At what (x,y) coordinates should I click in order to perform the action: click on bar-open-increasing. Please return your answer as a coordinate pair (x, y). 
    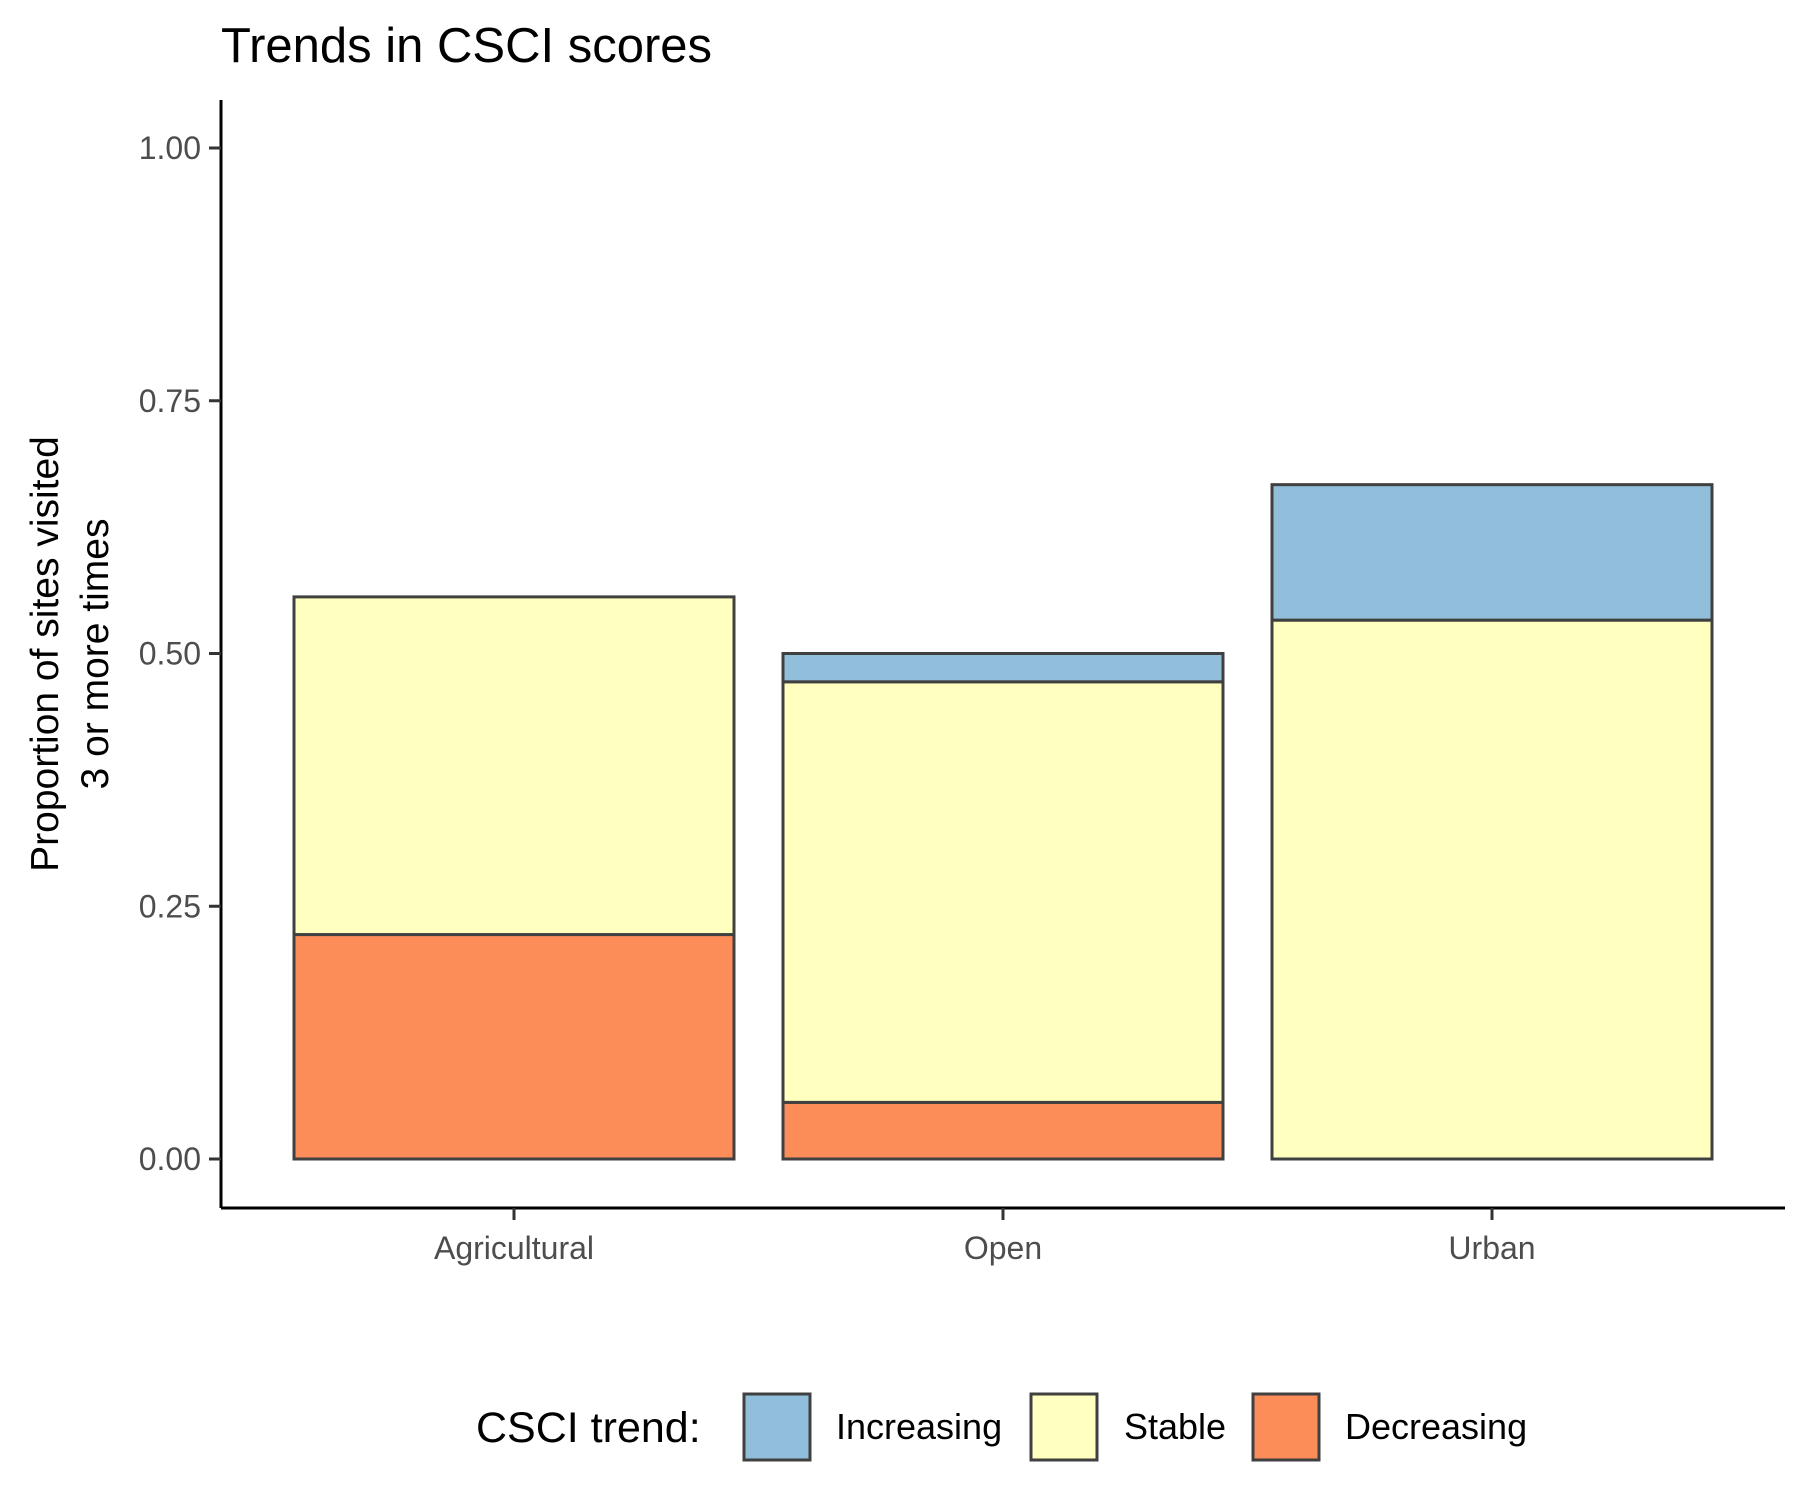
    Looking at the image, I should click on (1003, 668).